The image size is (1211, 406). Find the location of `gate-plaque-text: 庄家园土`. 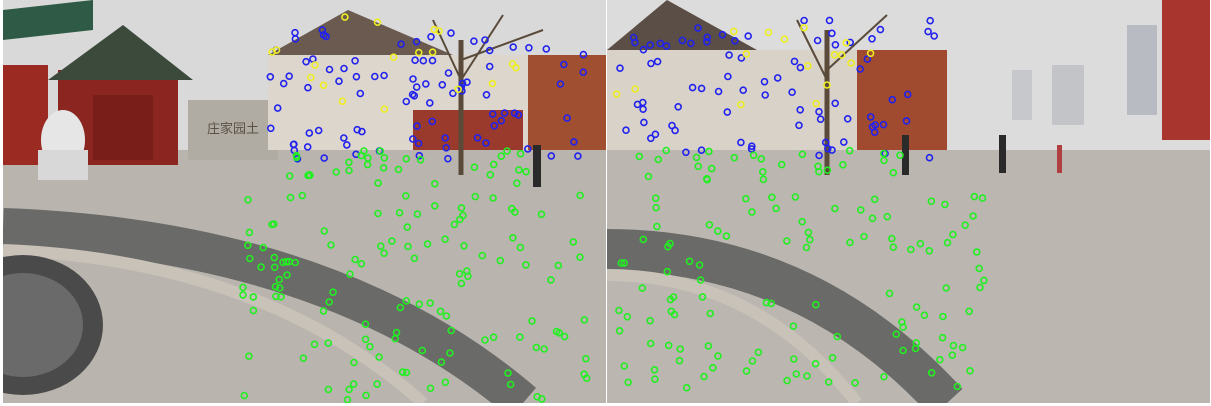

gate-plaque-text: 庄家园土 is located at coordinates (233, 129).